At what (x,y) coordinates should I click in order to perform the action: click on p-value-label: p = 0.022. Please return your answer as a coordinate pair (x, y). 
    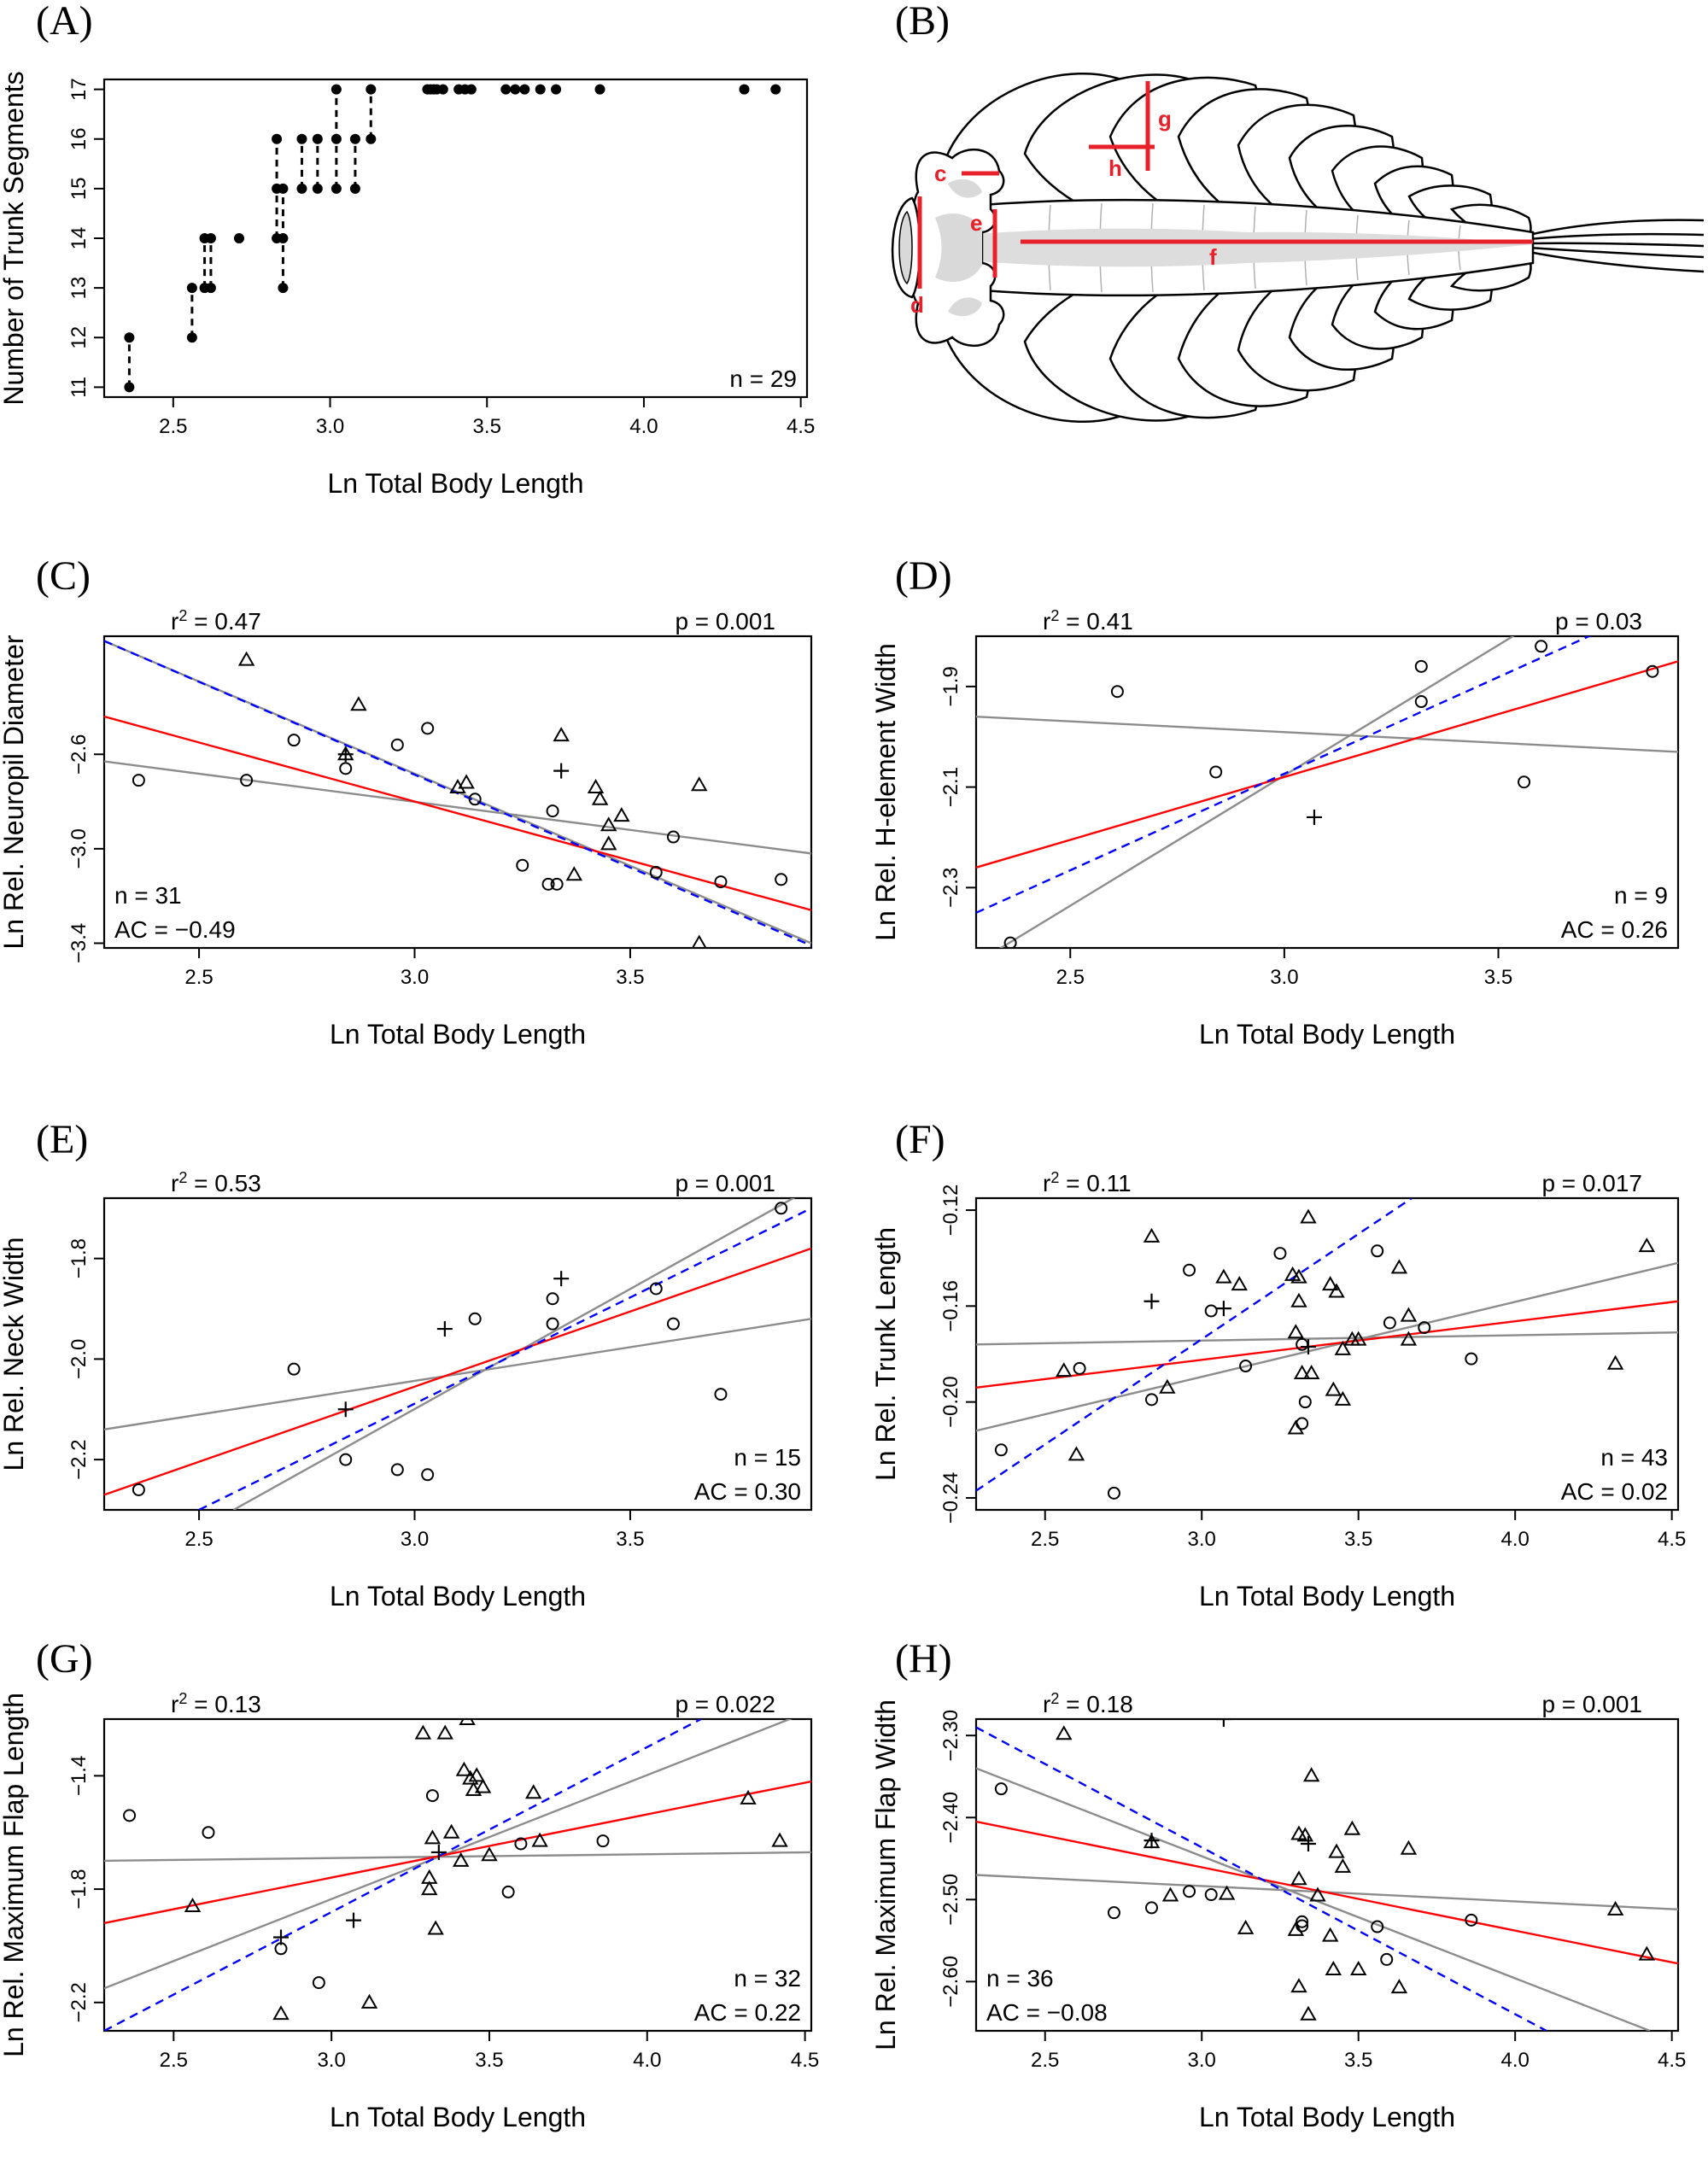
    Looking at the image, I should click on (725, 1704).